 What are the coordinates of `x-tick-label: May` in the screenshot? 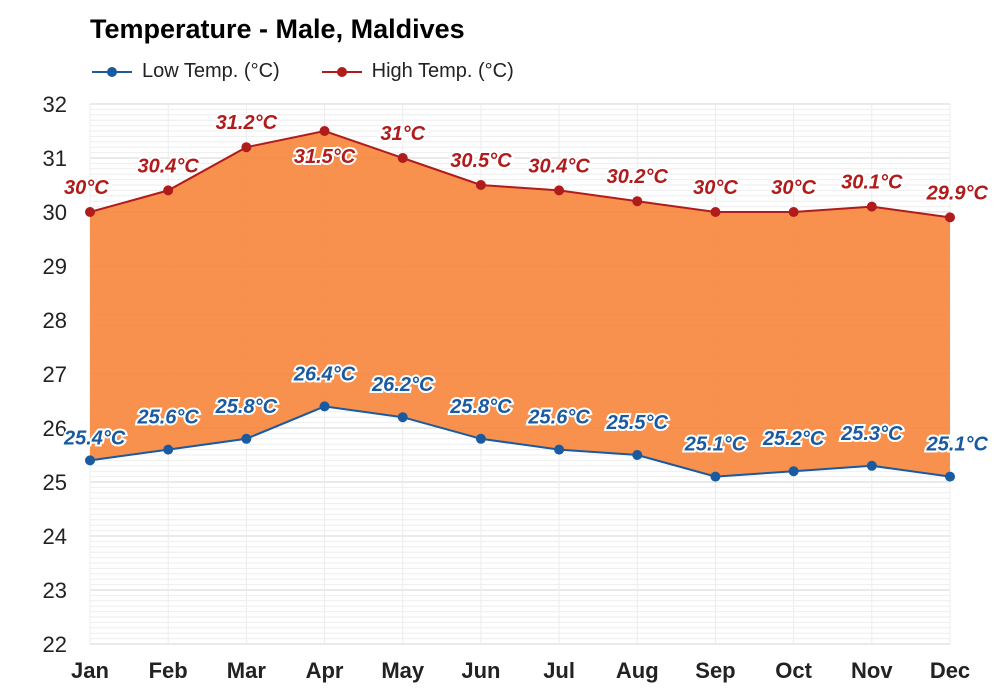 It's located at (403, 670).